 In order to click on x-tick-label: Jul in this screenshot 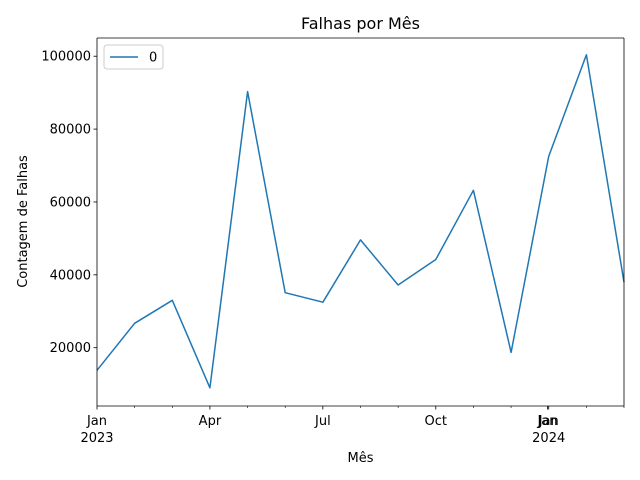, I will do `click(322, 421)`.